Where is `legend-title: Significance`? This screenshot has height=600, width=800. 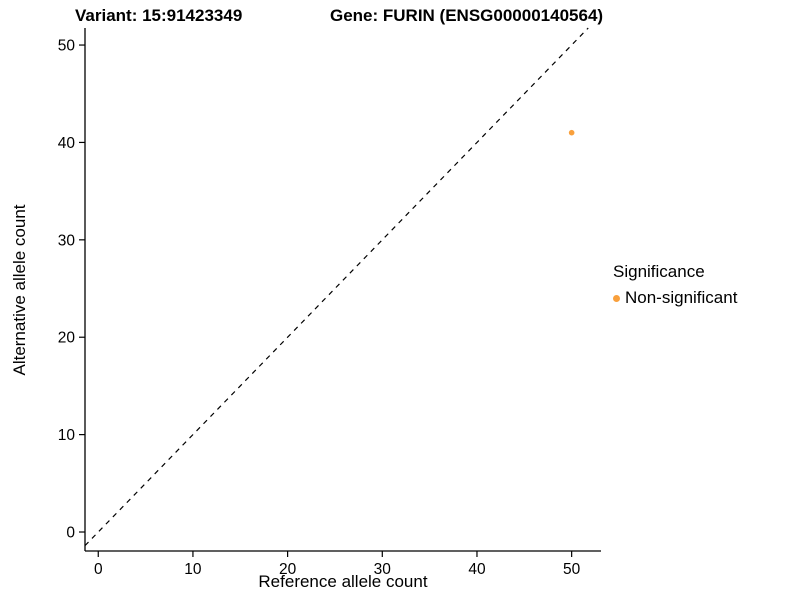 legend-title: Significance is located at coordinates (659, 271).